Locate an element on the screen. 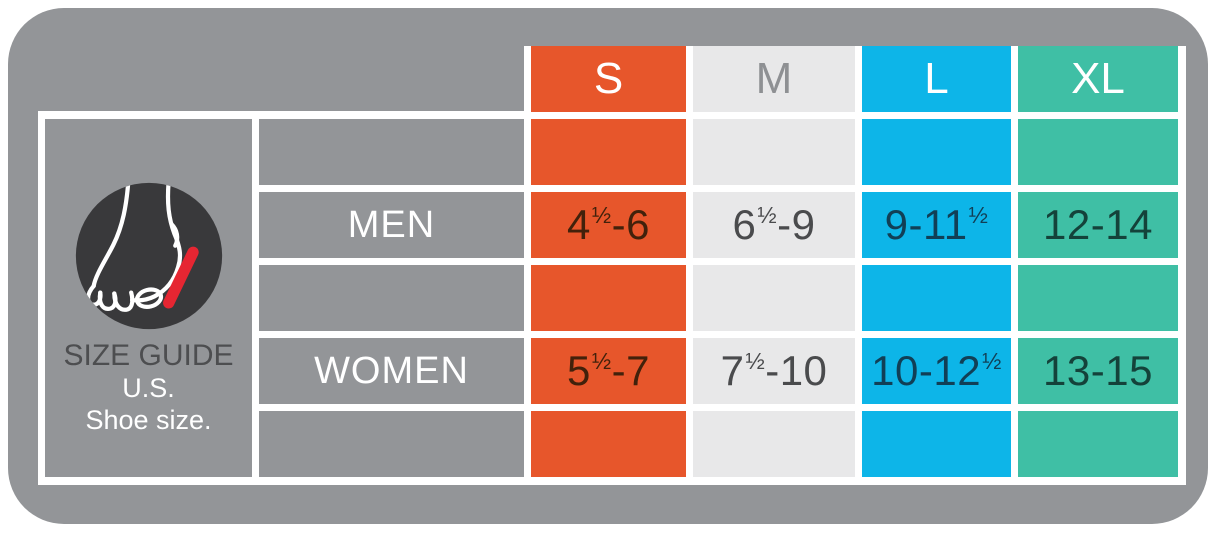 This screenshot has height=533, width=1231. header-cell-l: L is located at coordinates (936, 79).